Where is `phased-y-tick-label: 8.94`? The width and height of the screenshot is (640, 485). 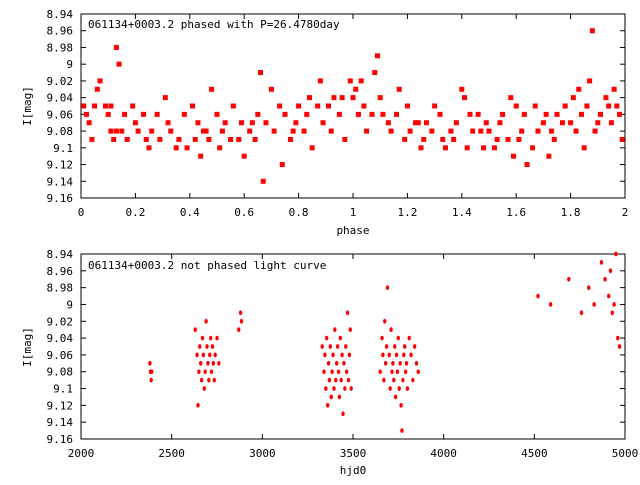
phased-y-tick-label: 8.94 is located at coordinates (60, 14).